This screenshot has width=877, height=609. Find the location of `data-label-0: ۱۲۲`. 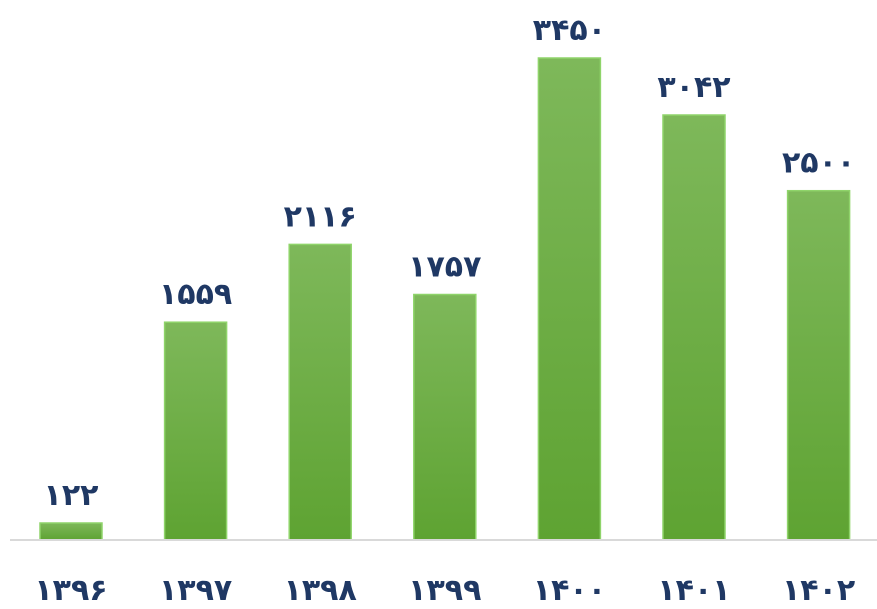

data-label-0: ۱۲۲ is located at coordinates (71, 495).